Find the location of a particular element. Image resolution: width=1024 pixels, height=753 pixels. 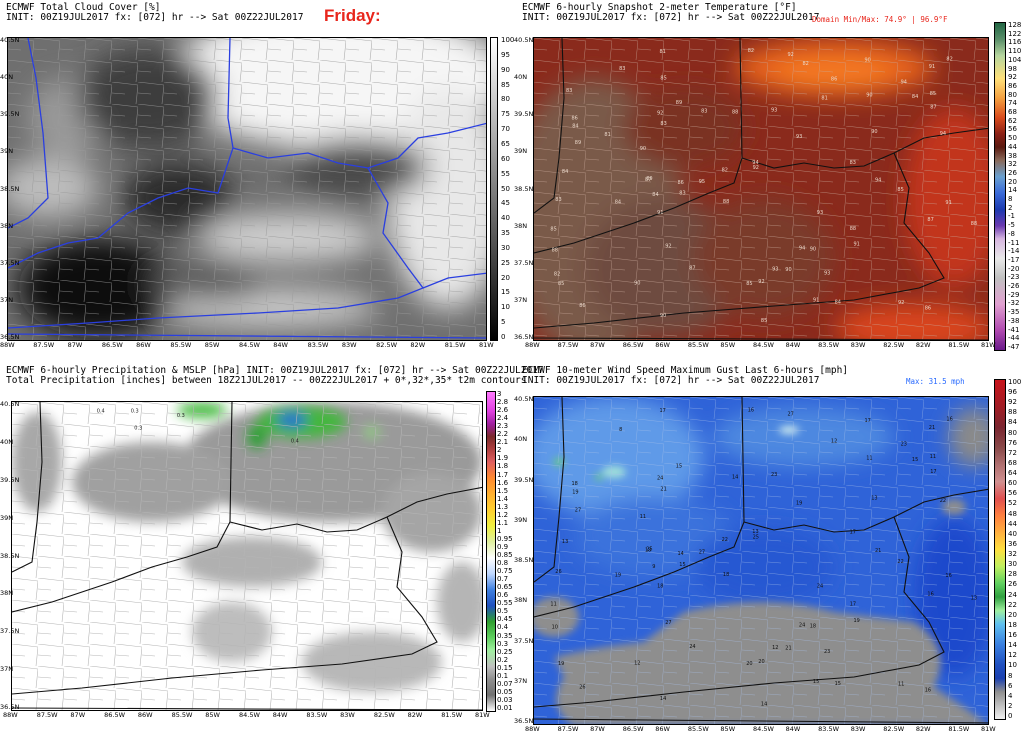

colorbar-tick-label: 6 is located at coordinates (1010, 685).